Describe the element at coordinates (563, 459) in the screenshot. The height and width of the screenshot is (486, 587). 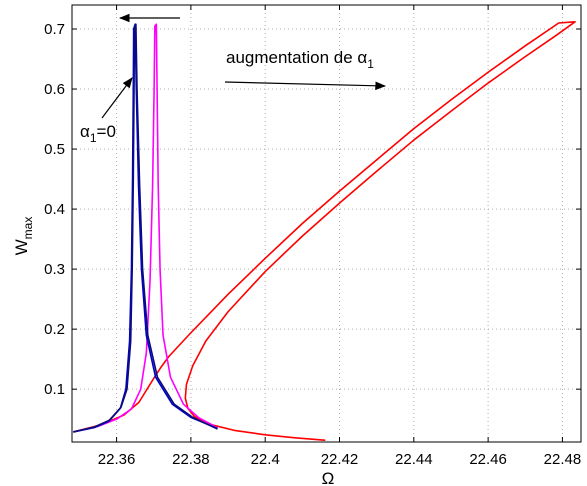
I see `x-tick-label: 22.48` at that location.